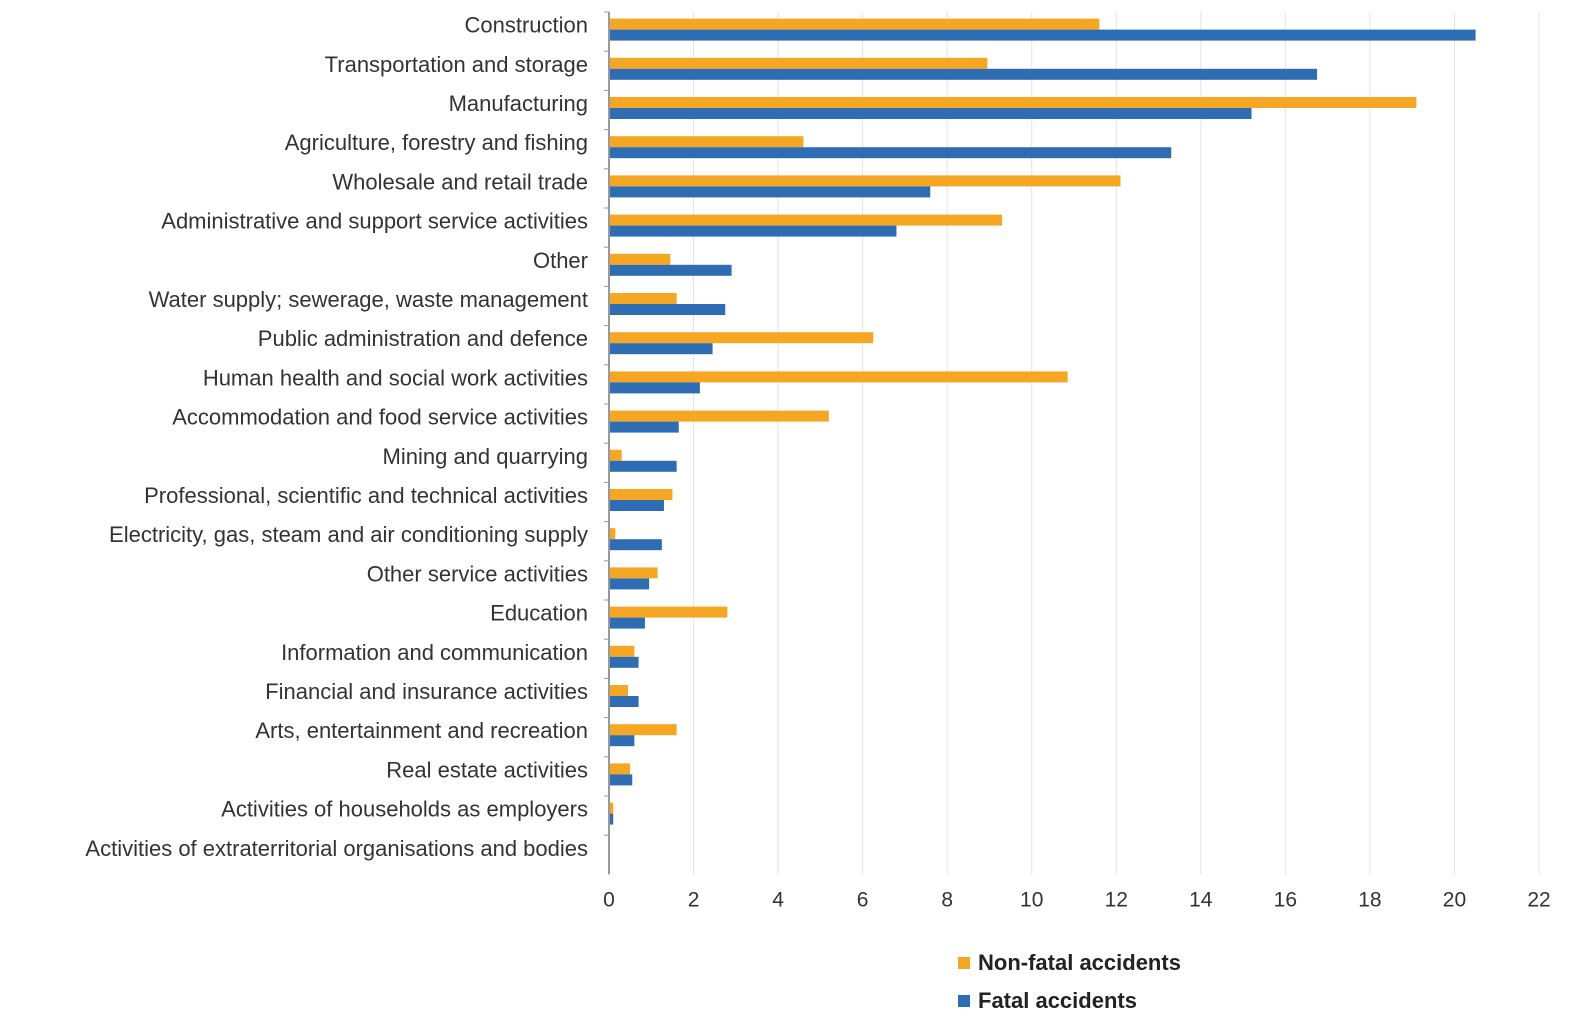 The height and width of the screenshot is (1023, 1589). I want to click on category-label: Construction, so click(526, 25).